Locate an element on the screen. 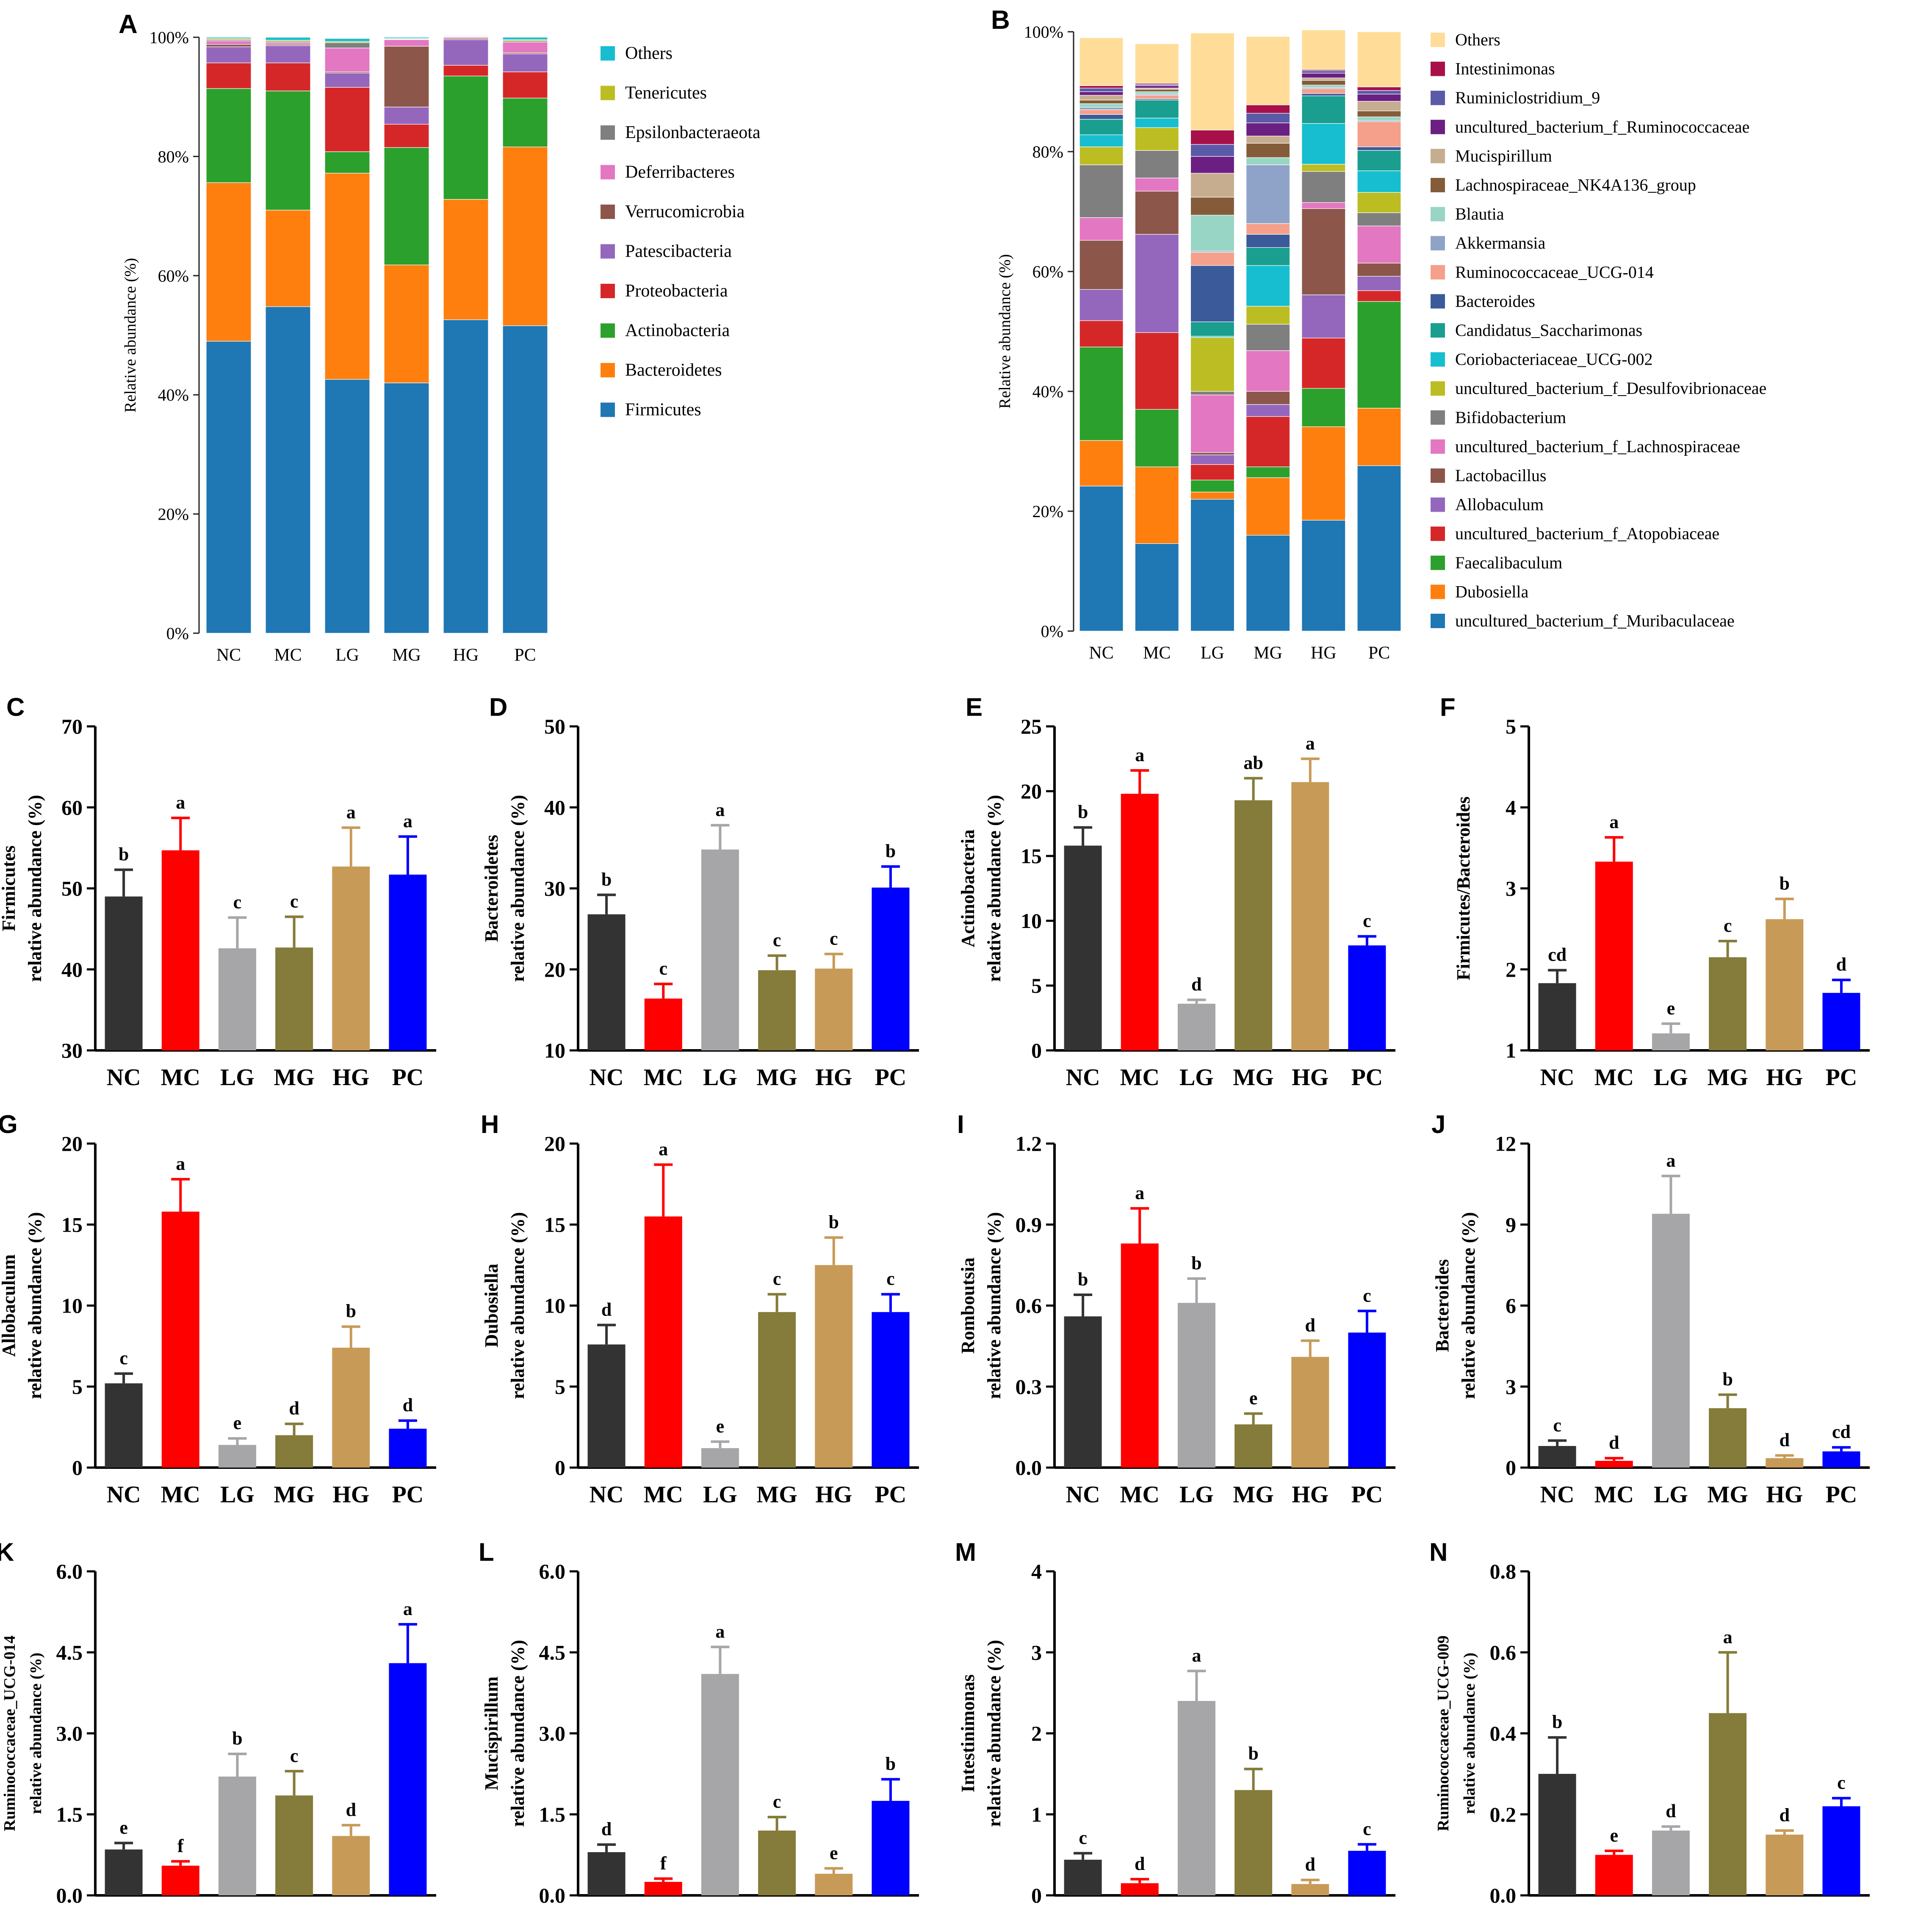 This screenshot has height=1914, width=1932. legend-label: Others is located at coordinates (1477, 39).